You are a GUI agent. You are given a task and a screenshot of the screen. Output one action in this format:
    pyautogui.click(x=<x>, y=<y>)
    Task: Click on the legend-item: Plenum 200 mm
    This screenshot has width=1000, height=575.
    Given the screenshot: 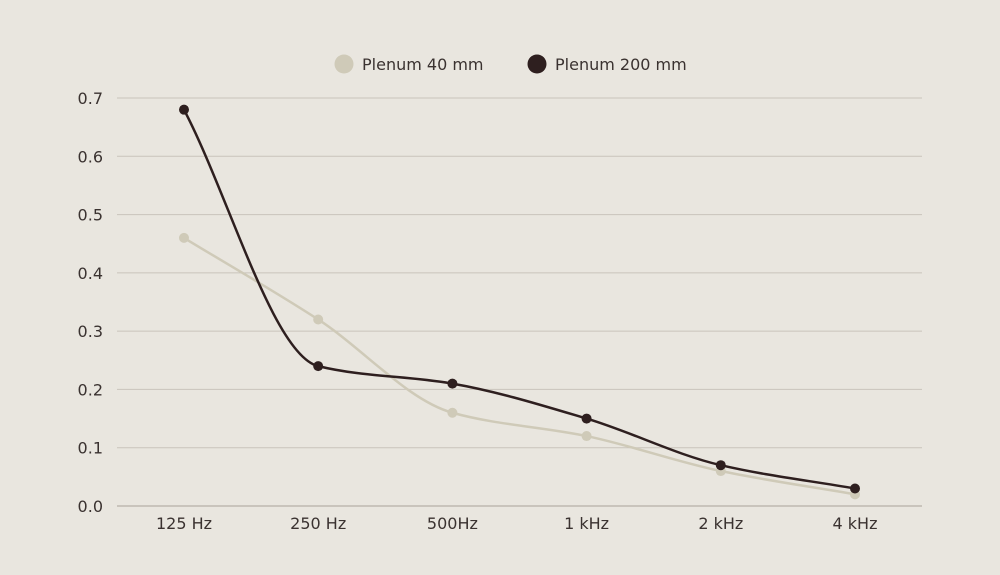 What is the action you would take?
    pyautogui.click(x=607, y=64)
    